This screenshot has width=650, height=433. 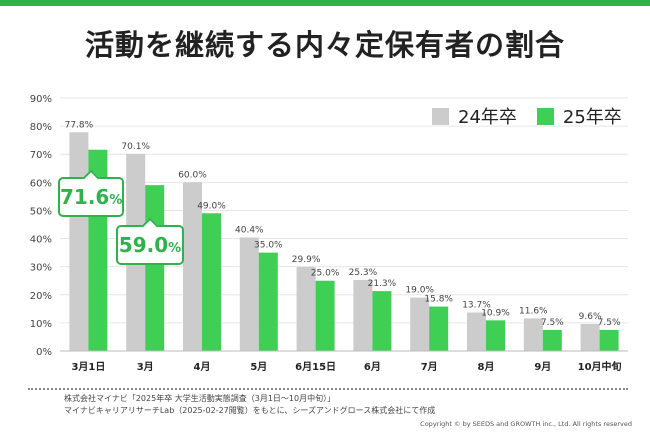 What do you see at coordinates (85, 197) in the screenshot?
I see `callout-value: 71.6` at bounding box center [85, 197].